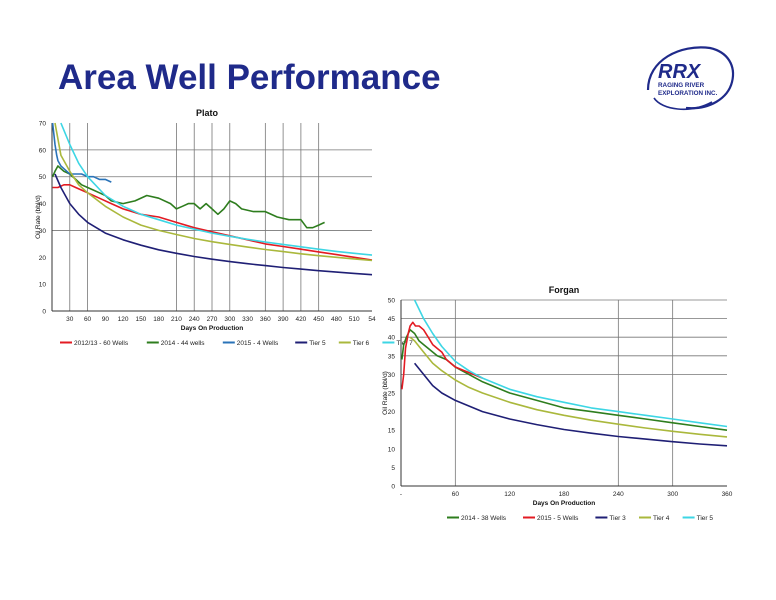 The image size is (776, 600). I want to click on plato-y-tick-label: 70, so click(43, 124).